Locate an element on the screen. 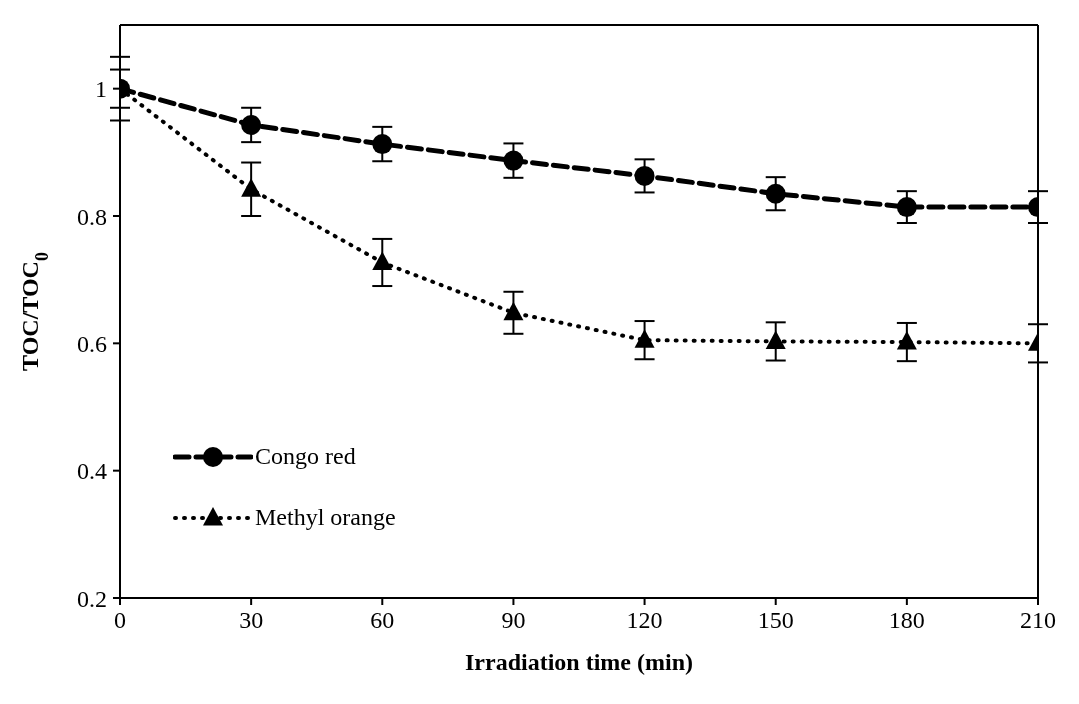  x-tick-label: 30 is located at coordinates (251, 620).